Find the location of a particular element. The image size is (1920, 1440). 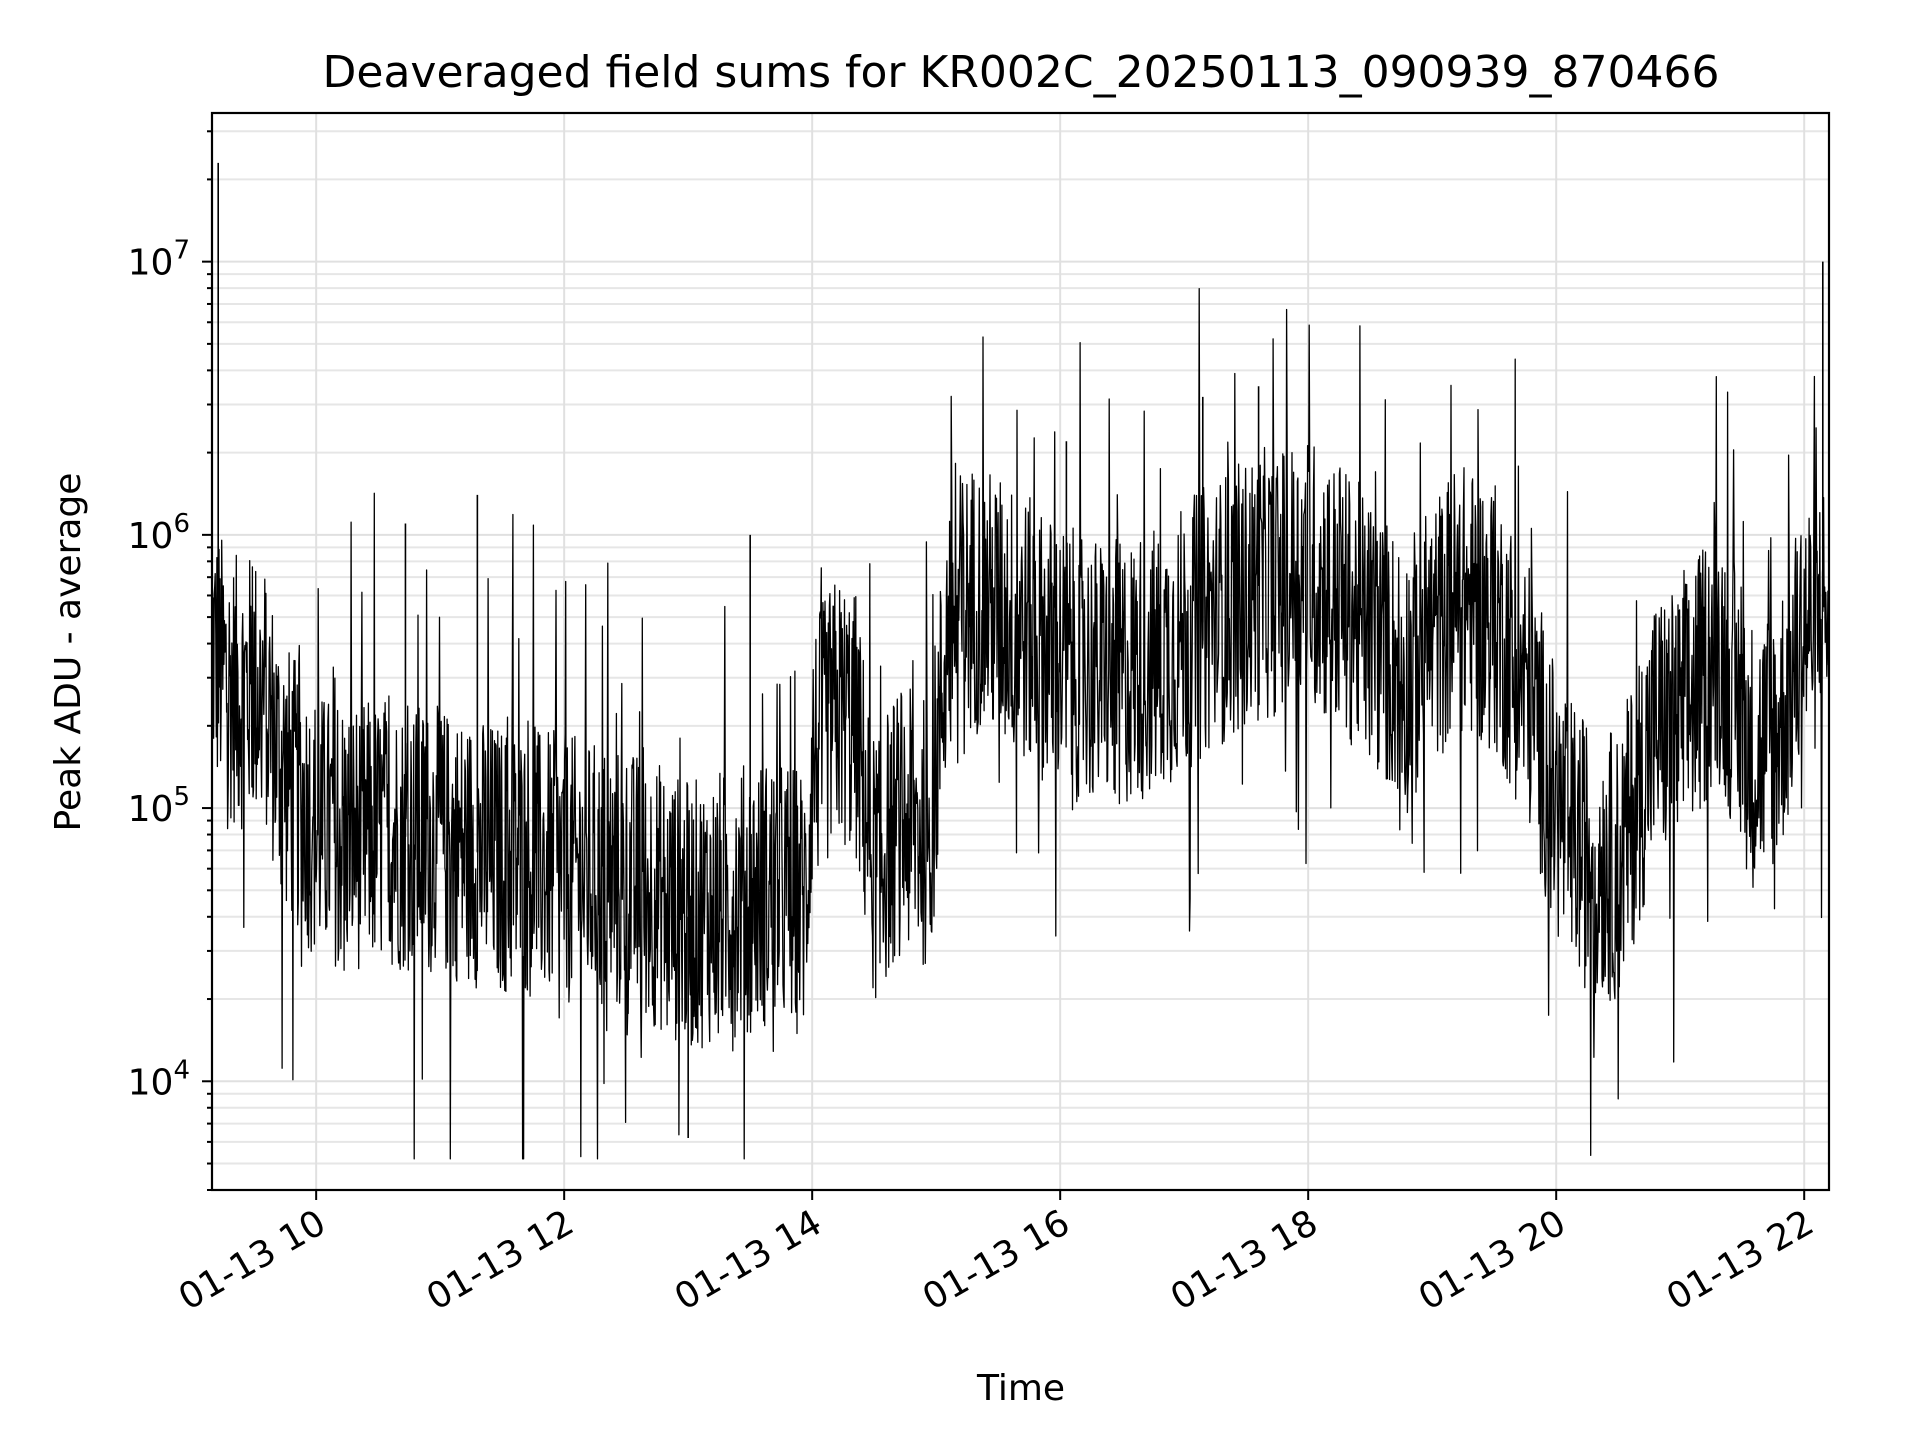

x-axis-label: Time is located at coordinates (1020, 1388).